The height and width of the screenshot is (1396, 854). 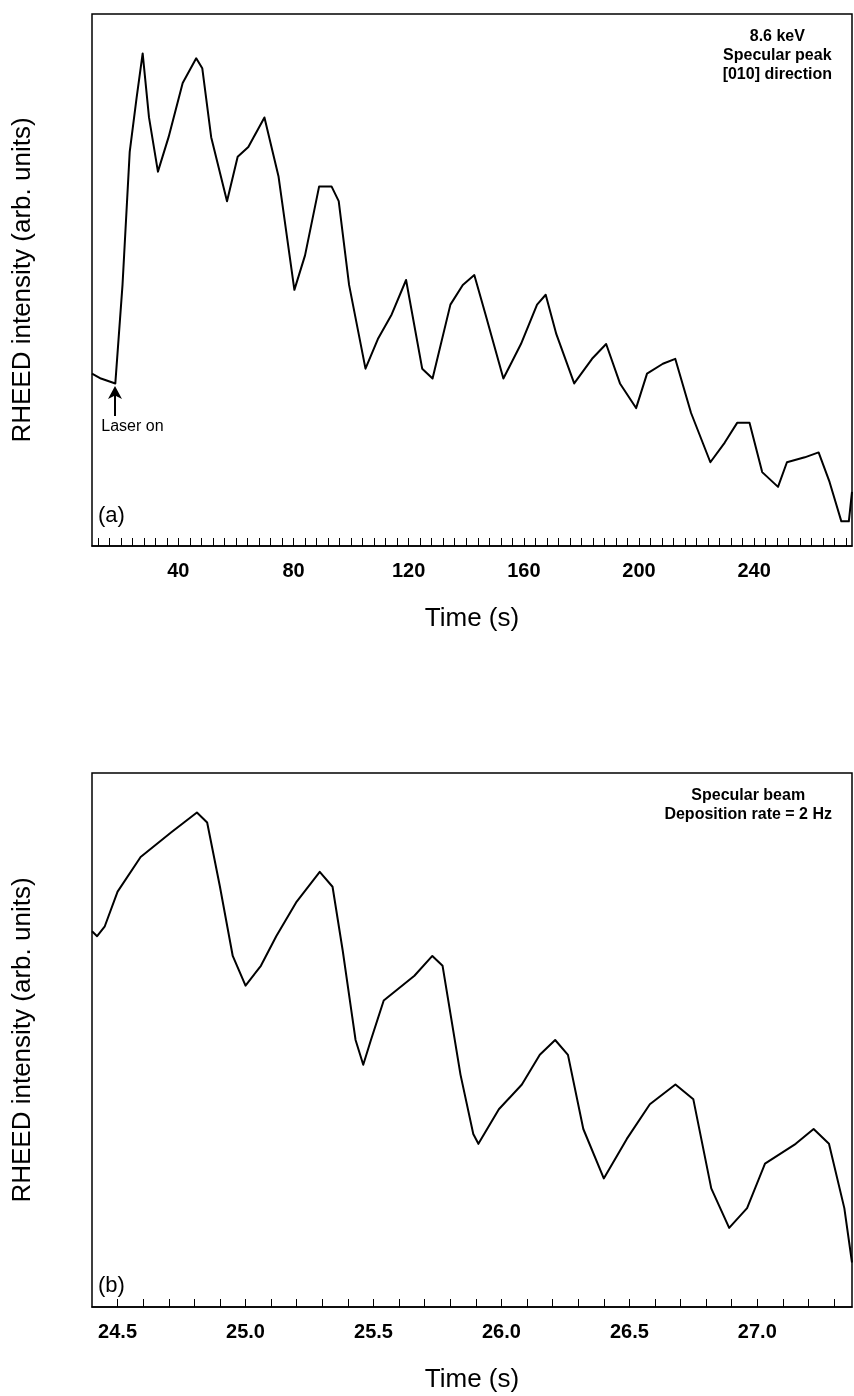 What do you see at coordinates (111, 1285) in the screenshot?
I see `annotation: (b)` at bounding box center [111, 1285].